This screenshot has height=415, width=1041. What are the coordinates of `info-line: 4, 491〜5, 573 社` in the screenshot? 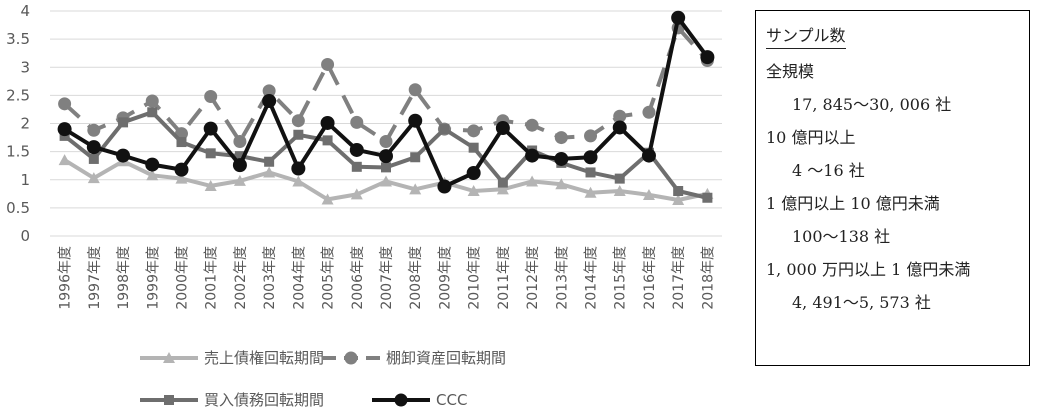 It's located at (897, 303).